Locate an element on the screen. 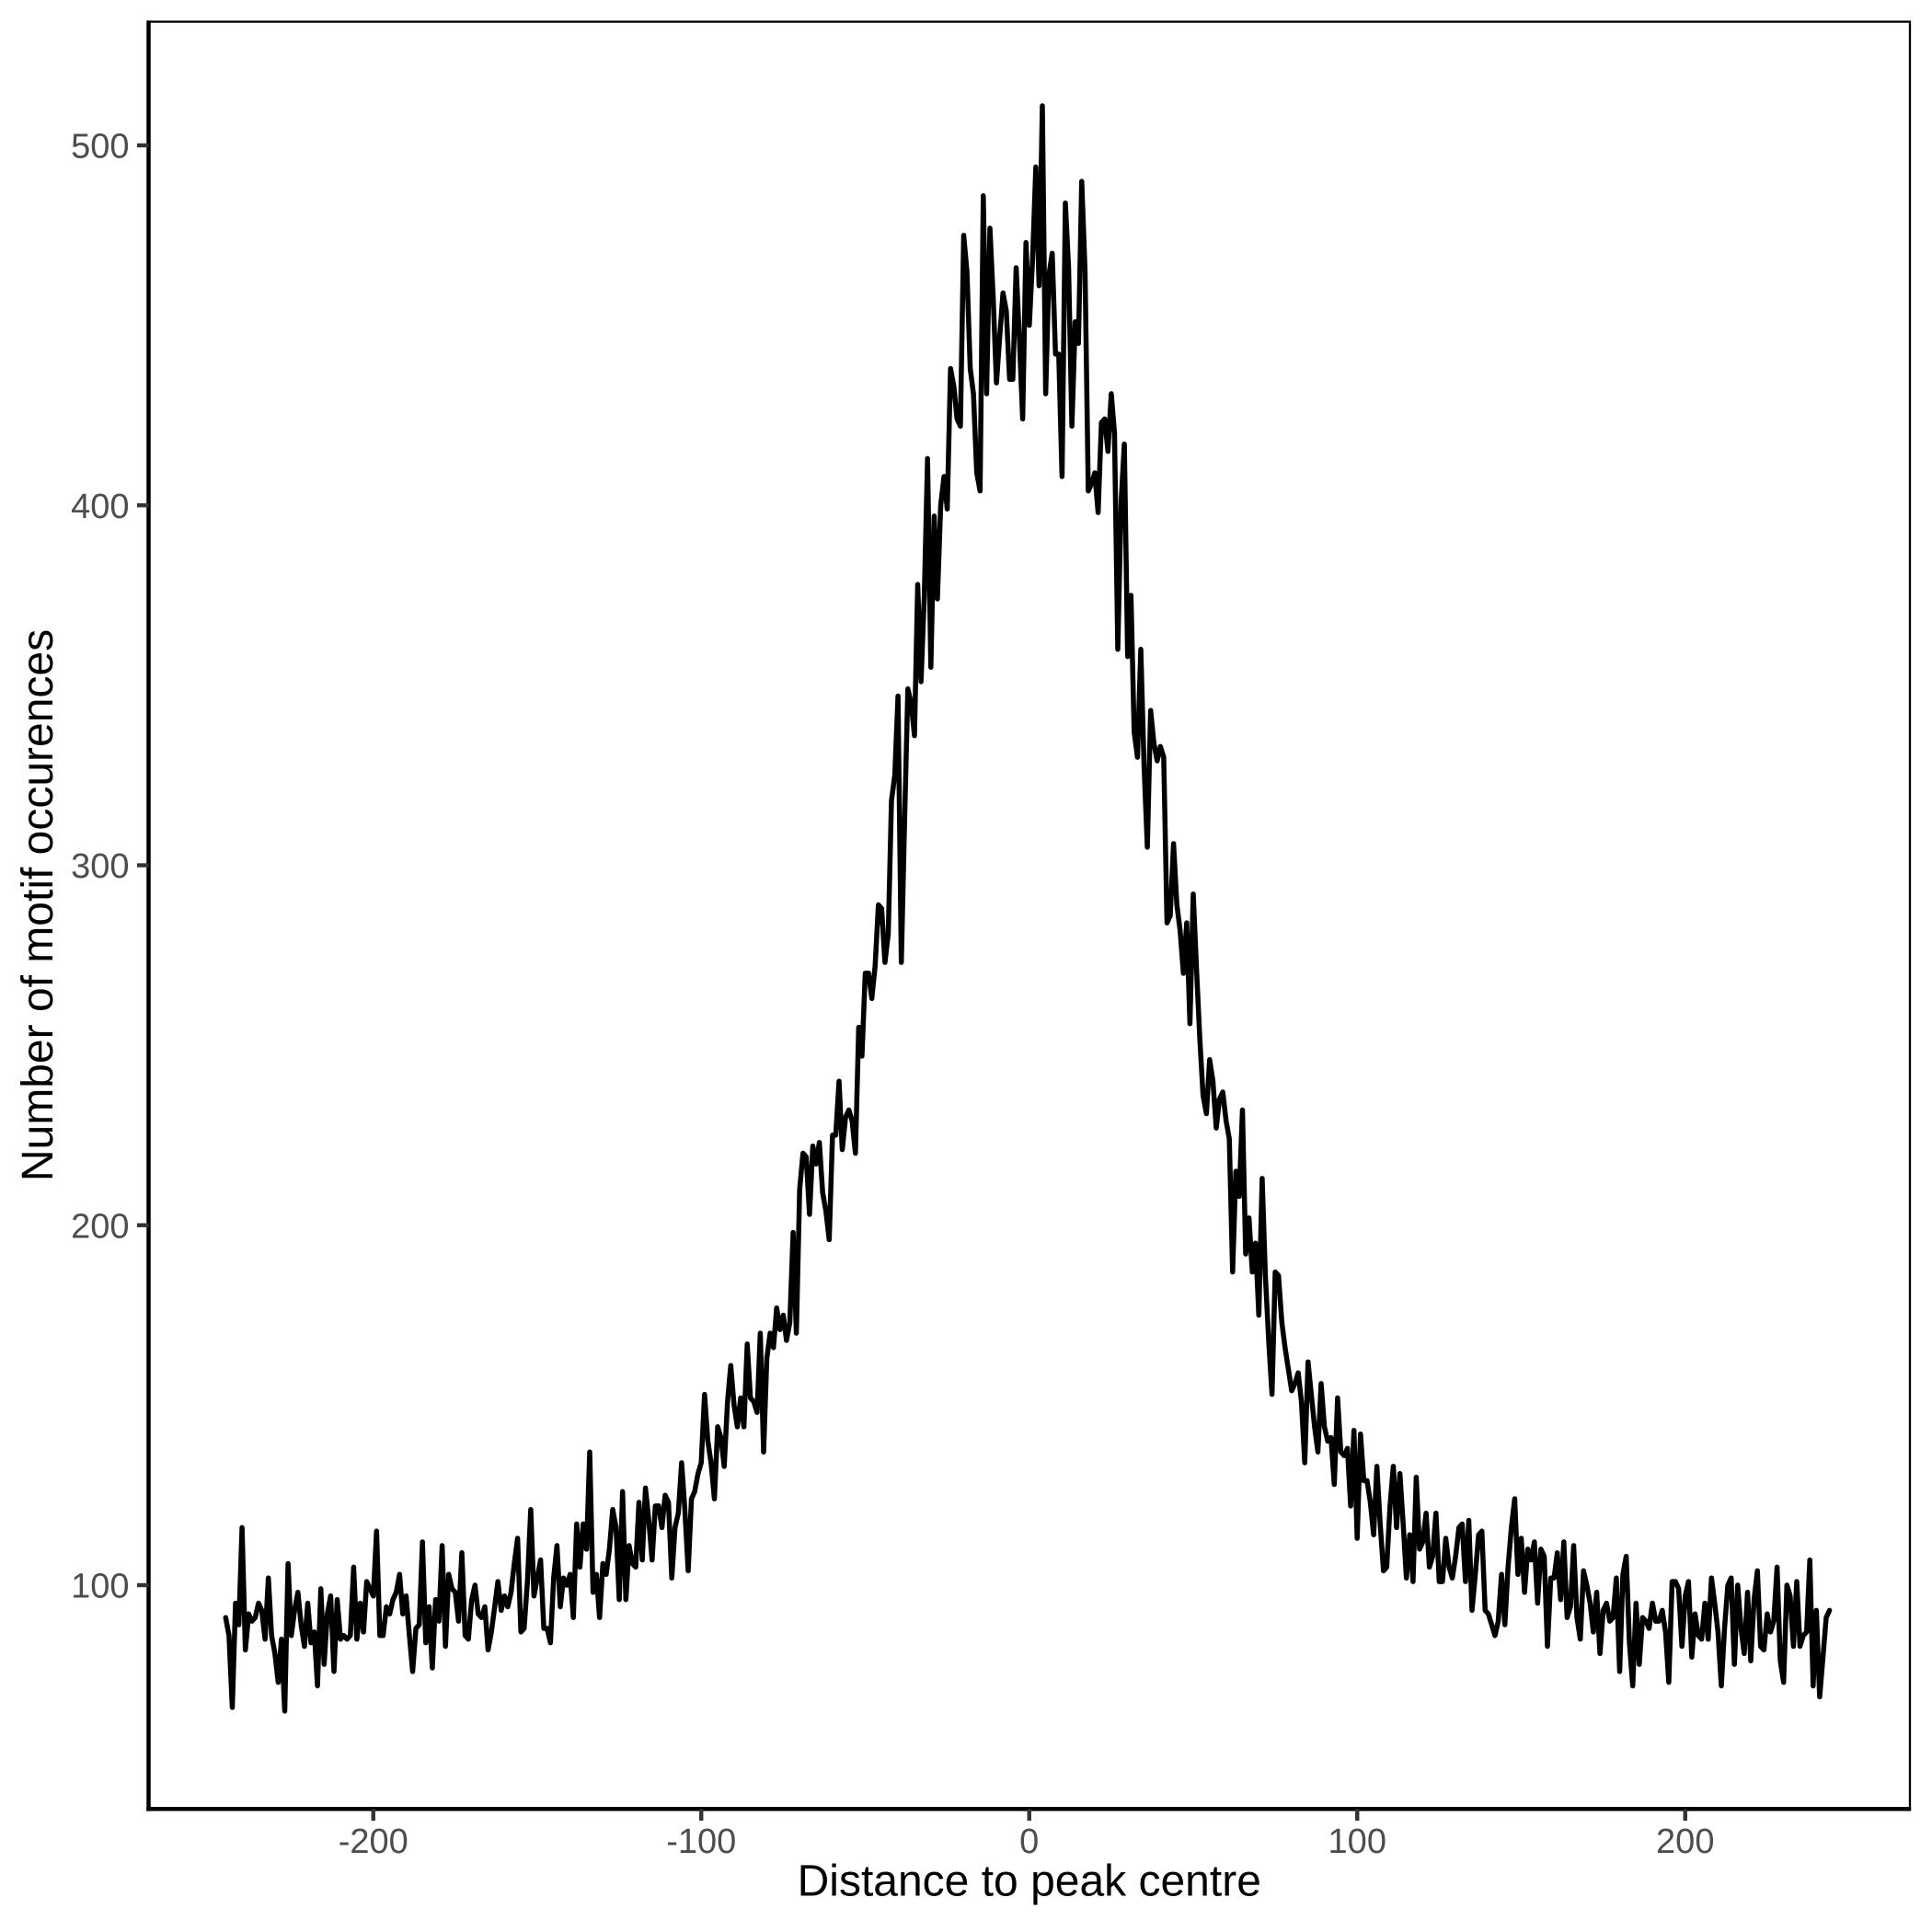 This screenshot has height=1932, width=1932. svg-text: Number of motif occurences is located at coordinates (38, 905).